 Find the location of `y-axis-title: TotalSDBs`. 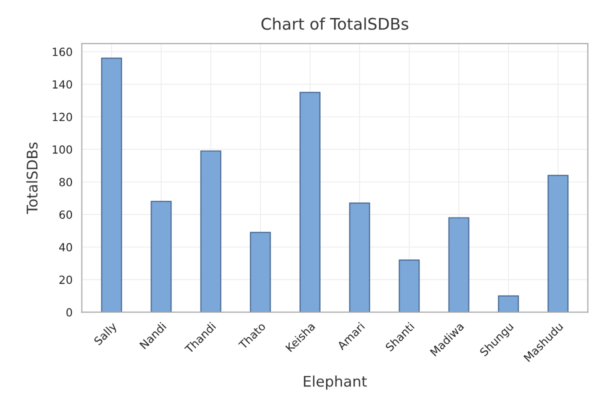

y-axis-title: TotalSDBs is located at coordinates (32, 178).